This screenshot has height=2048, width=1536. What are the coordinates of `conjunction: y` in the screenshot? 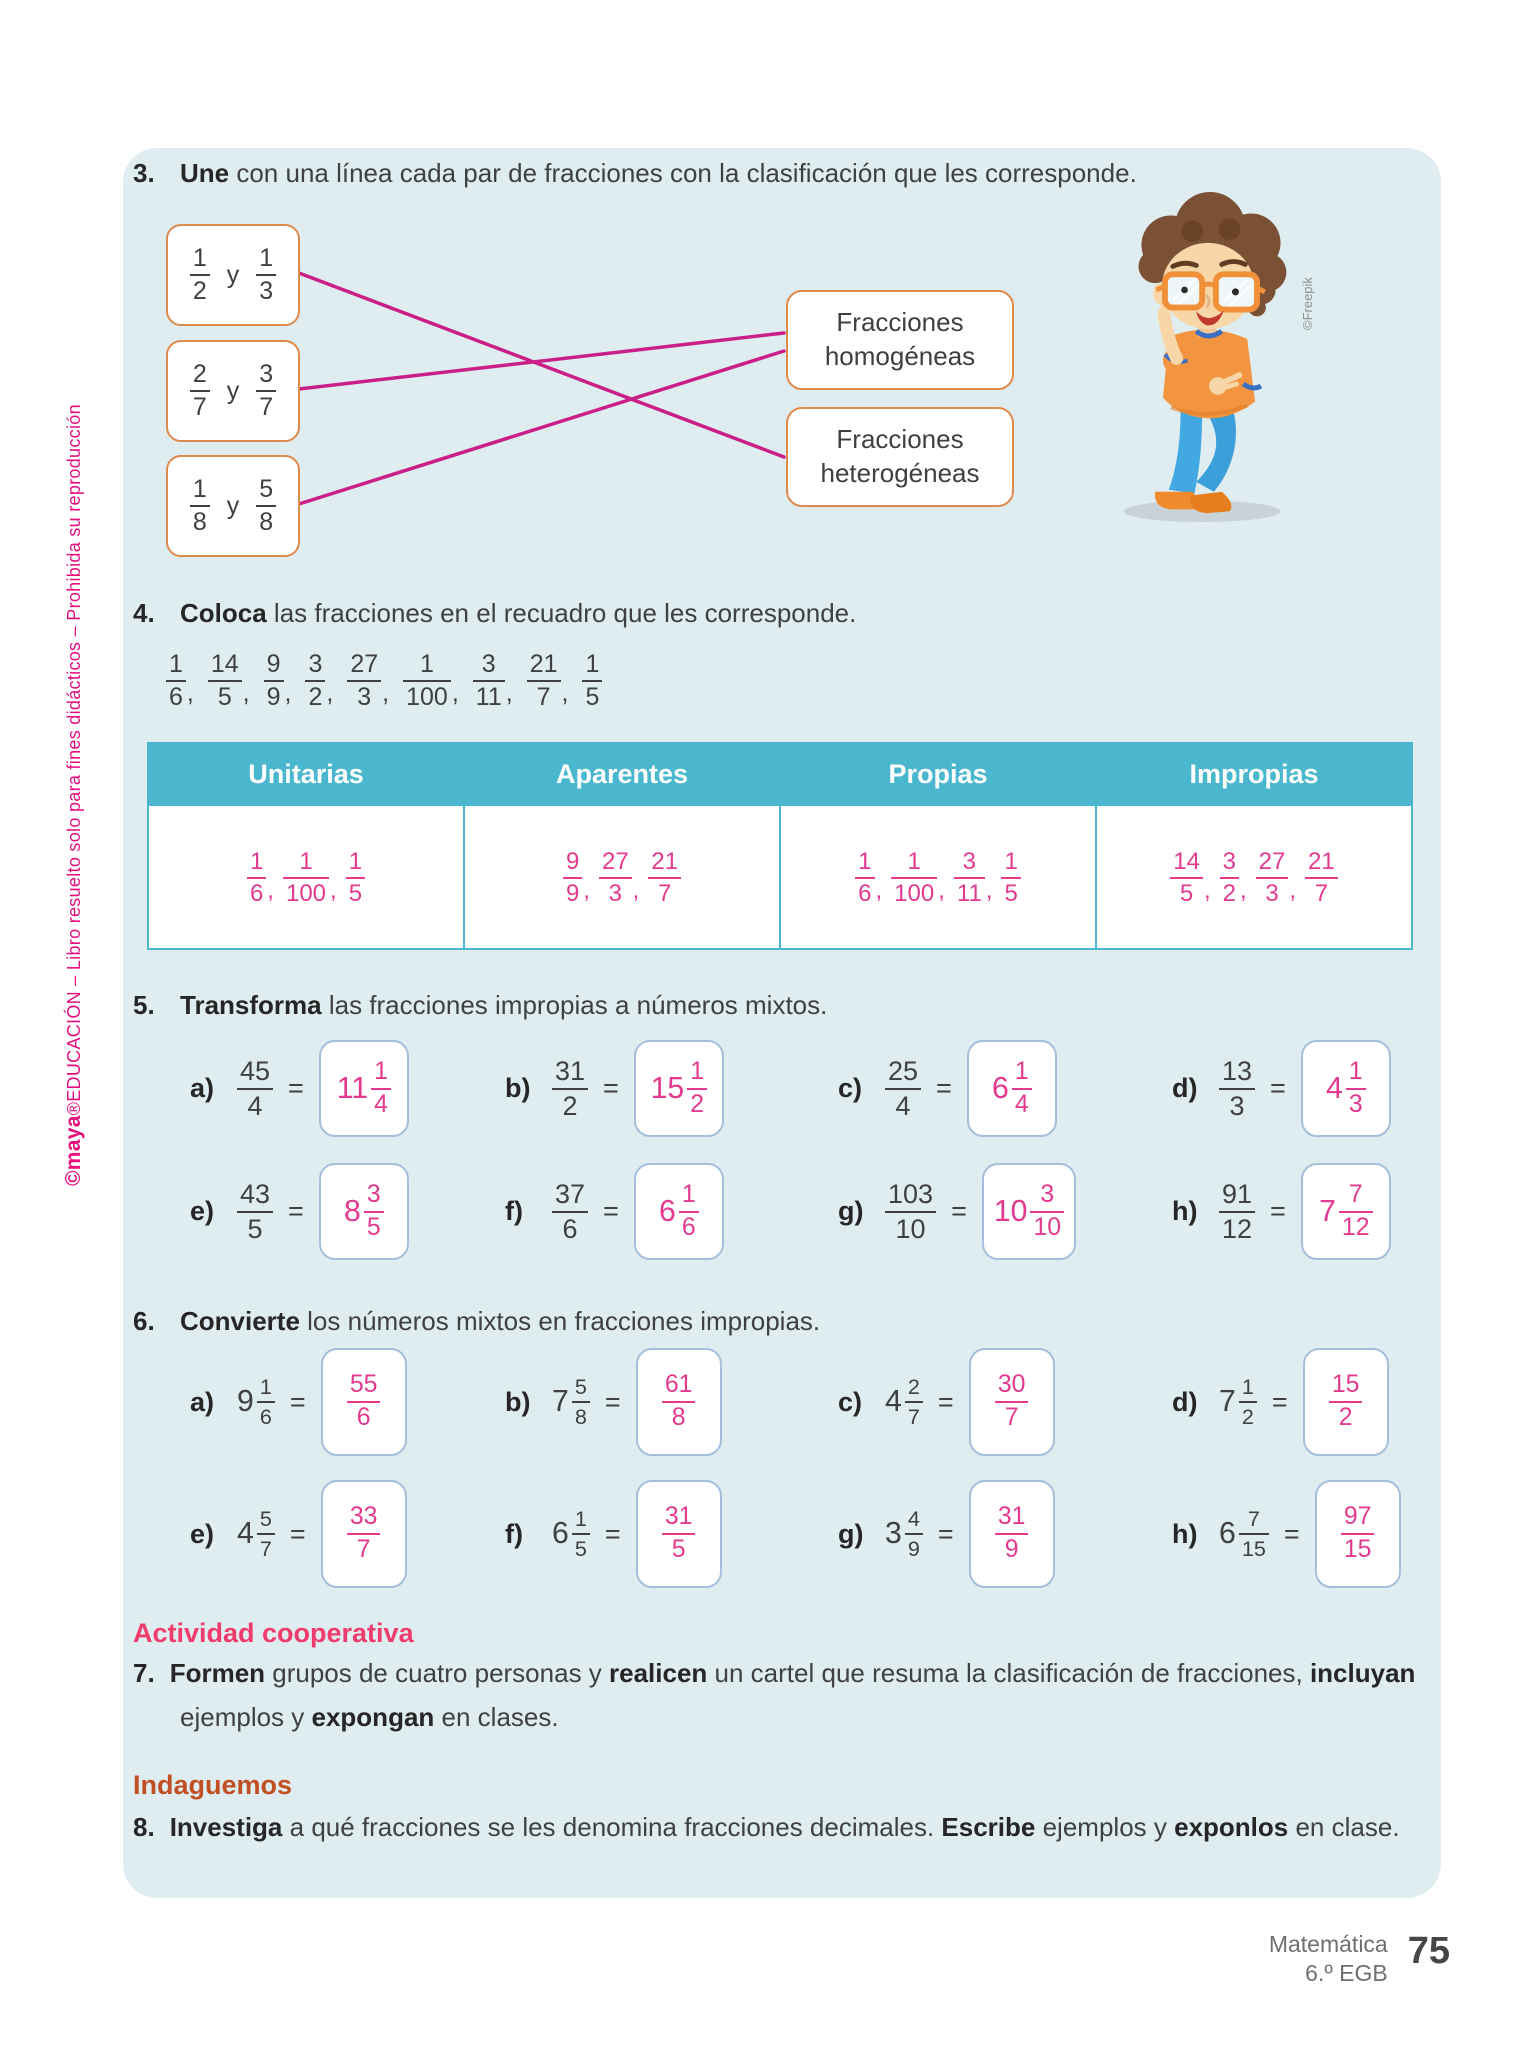 It's located at (233, 390).